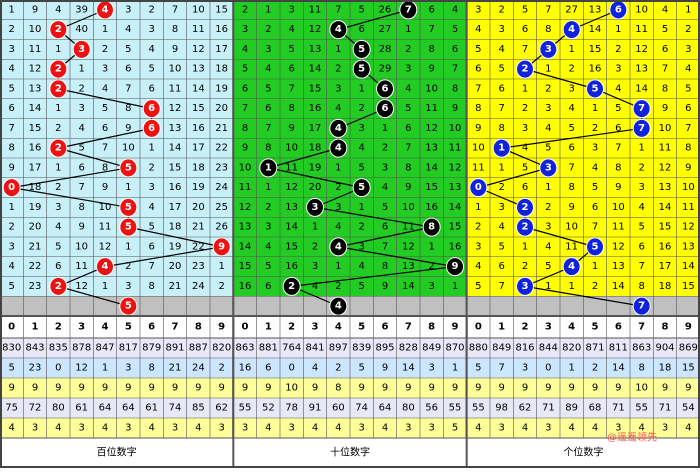 The image size is (700, 472). I want to click on digit-header: 5, so click(595, 327).